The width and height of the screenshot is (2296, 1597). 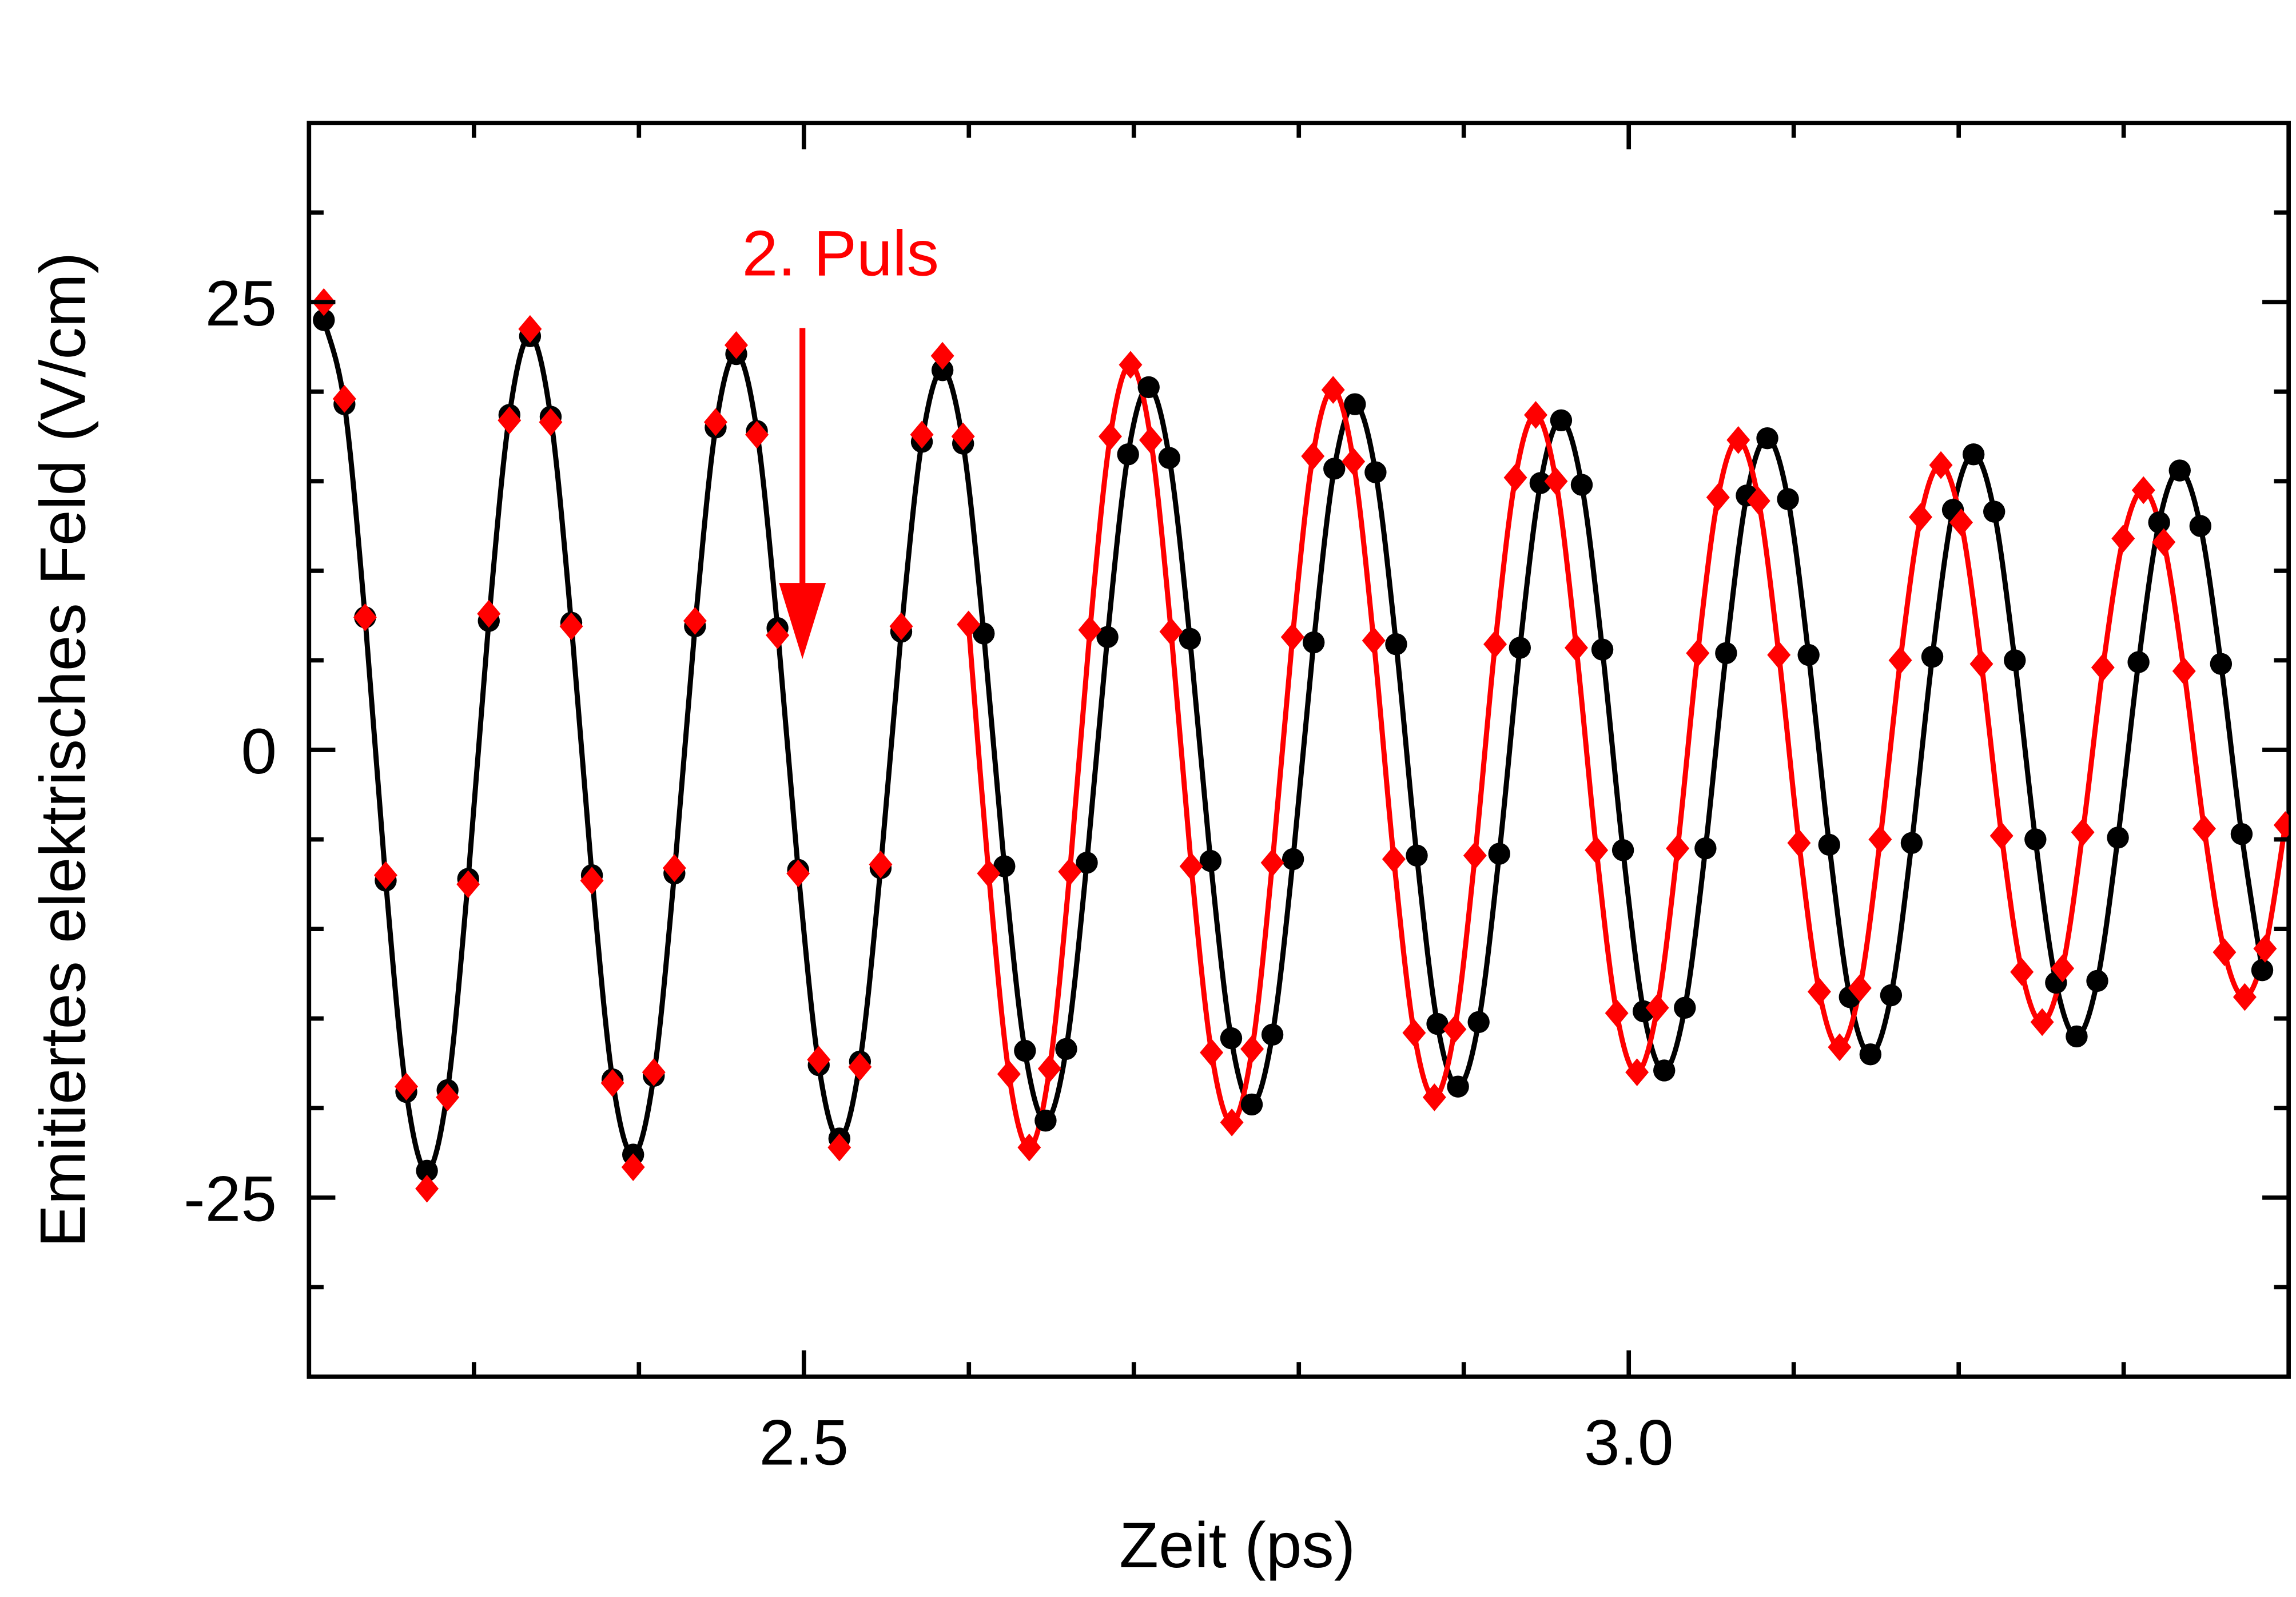 What do you see at coordinates (803, 494) in the screenshot?
I see `annotation-arrow` at bounding box center [803, 494].